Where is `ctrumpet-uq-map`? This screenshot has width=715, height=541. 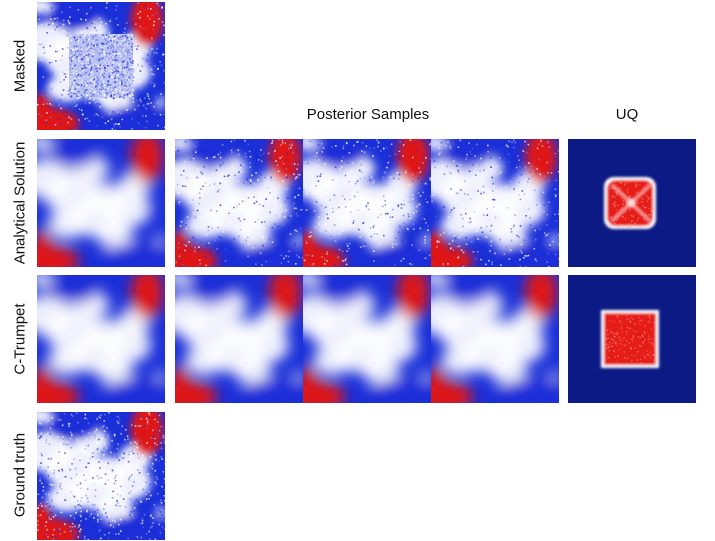 ctrumpet-uq-map is located at coordinates (632, 339).